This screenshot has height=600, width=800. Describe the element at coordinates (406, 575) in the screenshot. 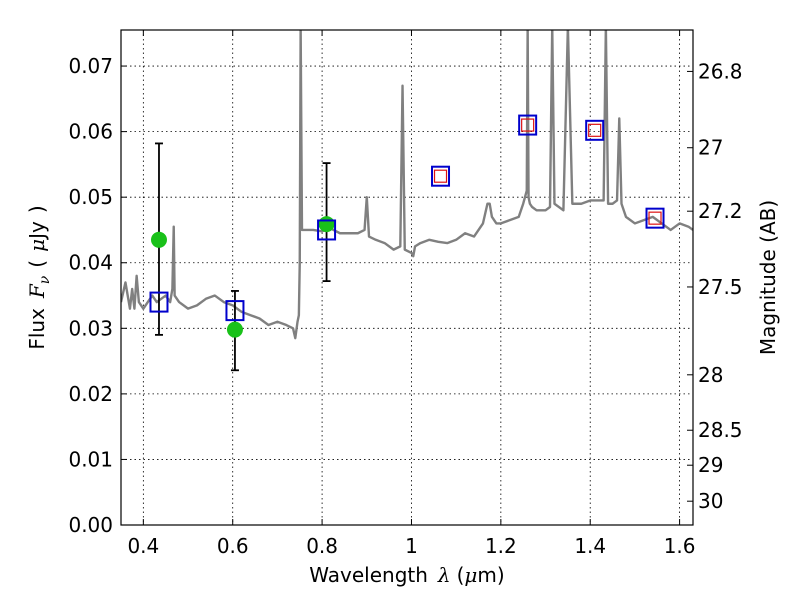

I see `x-axis-label: Wavelength λ (μm)` at that location.